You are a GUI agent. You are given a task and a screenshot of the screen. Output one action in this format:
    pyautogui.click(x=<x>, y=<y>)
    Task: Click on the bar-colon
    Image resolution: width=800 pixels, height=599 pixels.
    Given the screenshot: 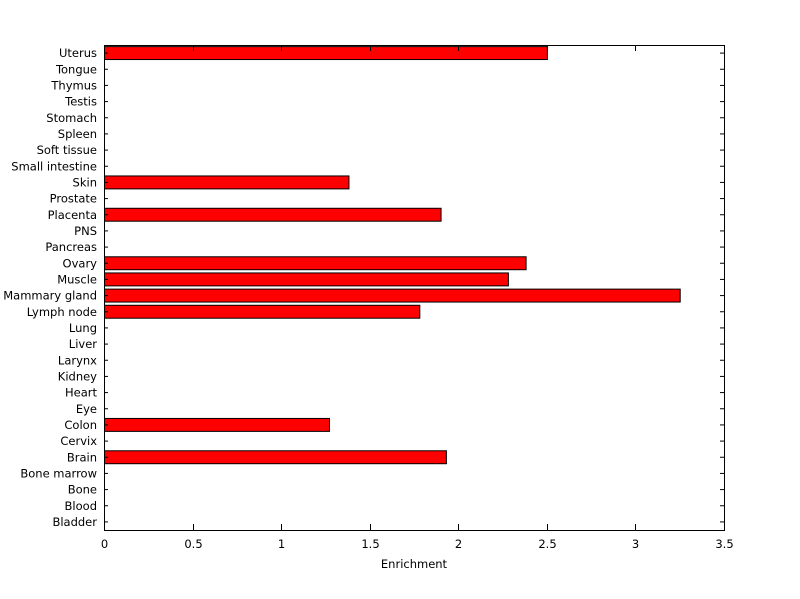 What is the action you would take?
    pyautogui.click(x=217, y=424)
    